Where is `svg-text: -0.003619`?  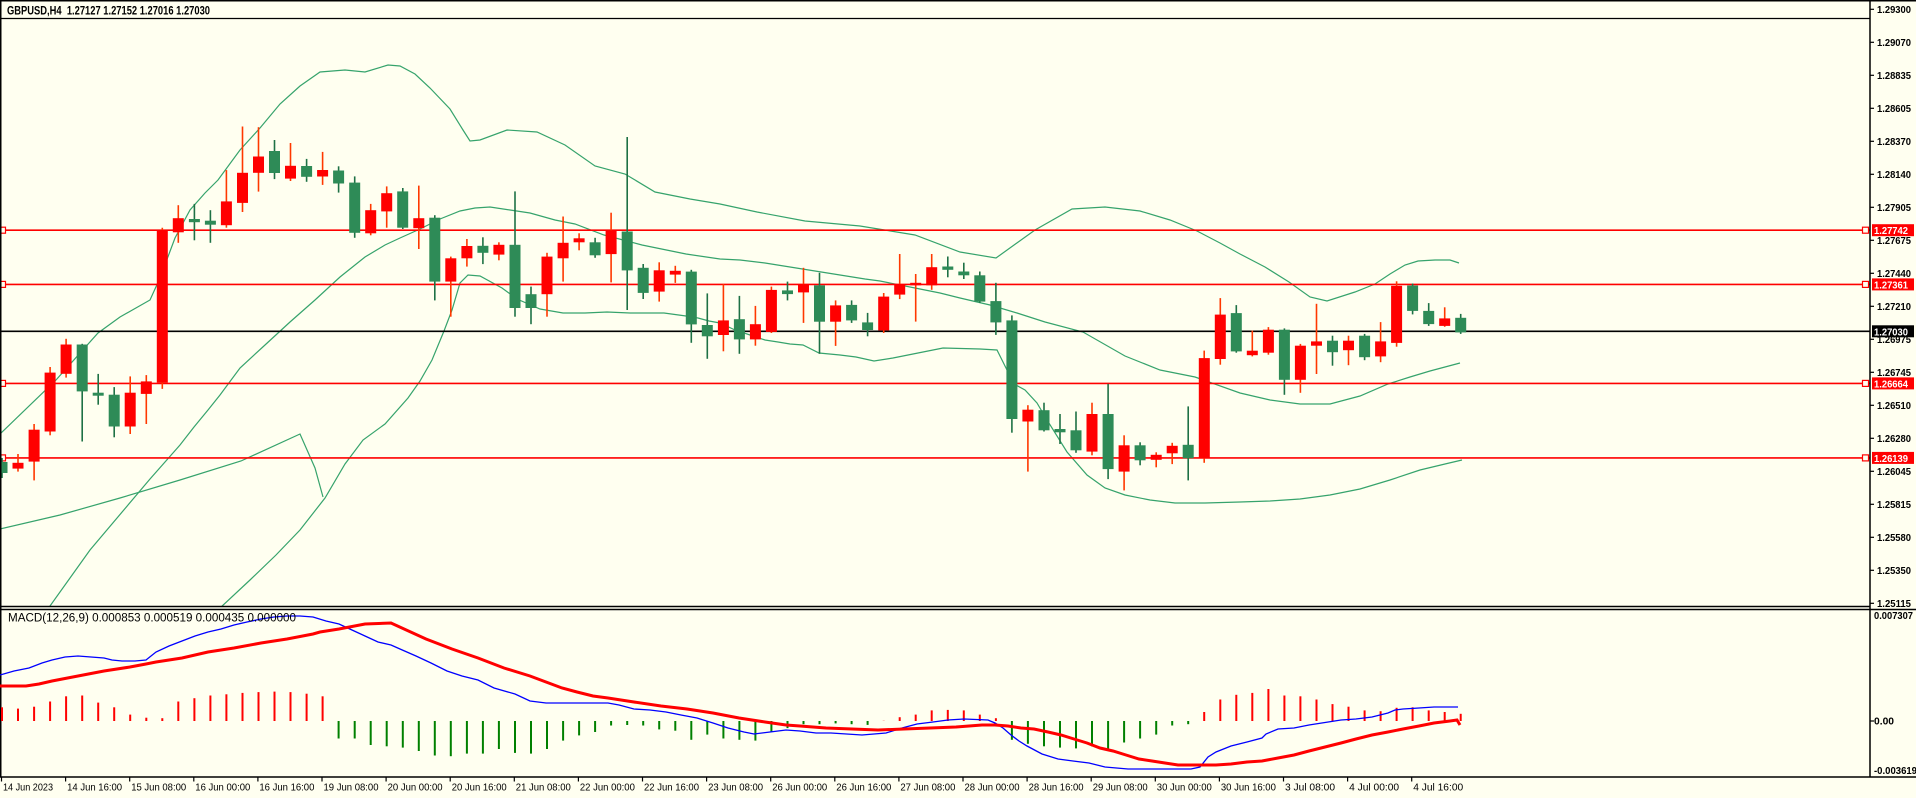
svg-text: -0.003619 is located at coordinates (1895, 771).